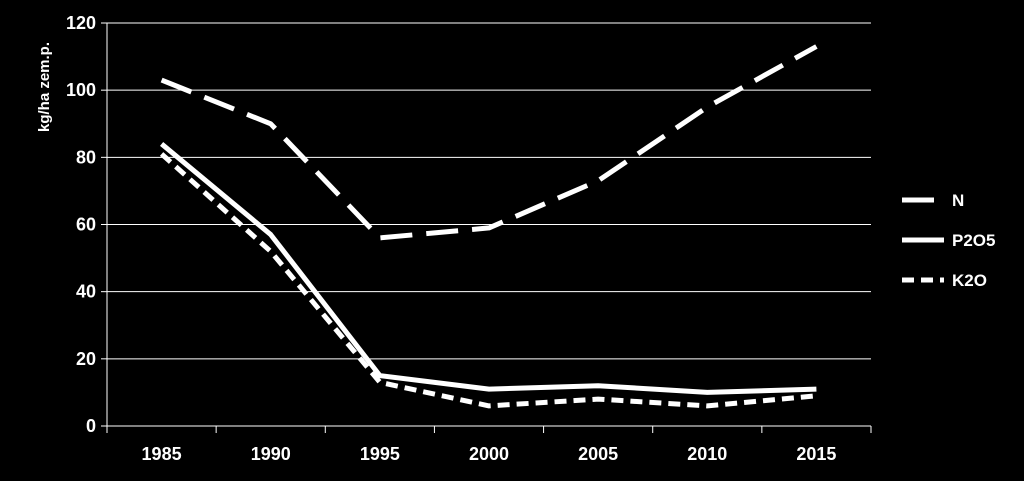 The height and width of the screenshot is (481, 1024). I want to click on y-tick-label-60: 60, so click(86, 225).